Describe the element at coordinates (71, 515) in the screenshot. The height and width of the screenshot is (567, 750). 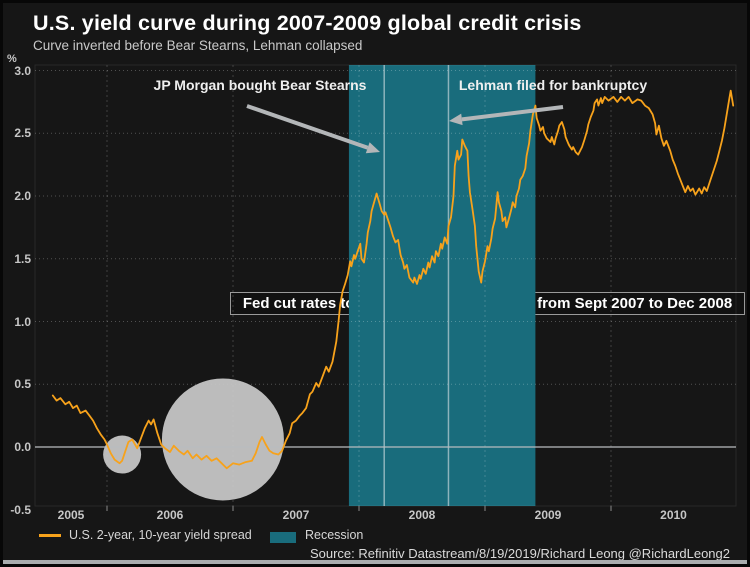
I see `x-tick-label: 2005` at that location.